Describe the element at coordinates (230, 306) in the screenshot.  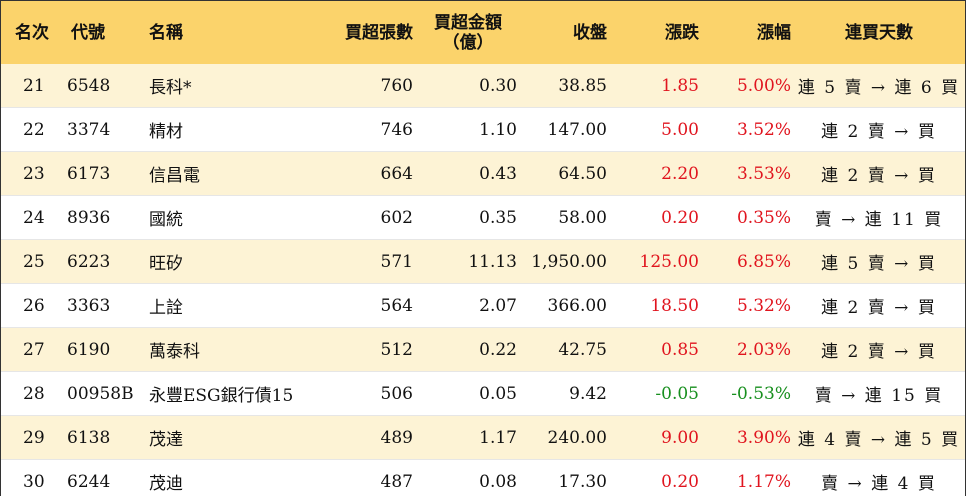
I see `cell-name: 上詮` at that location.